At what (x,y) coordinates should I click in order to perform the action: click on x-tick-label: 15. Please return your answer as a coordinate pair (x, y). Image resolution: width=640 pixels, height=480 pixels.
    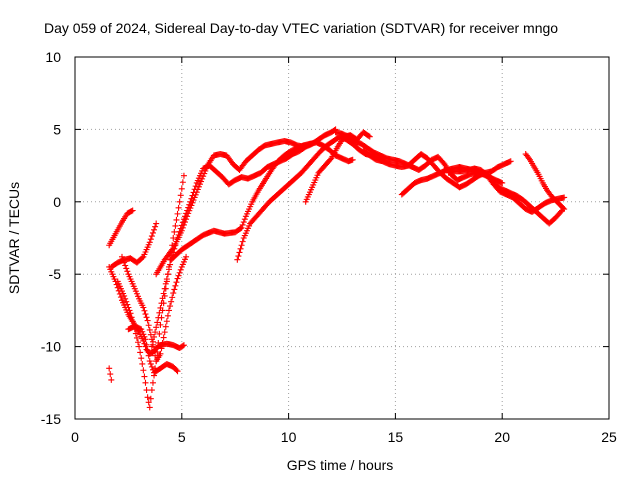
    Looking at the image, I should click on (396, 437).